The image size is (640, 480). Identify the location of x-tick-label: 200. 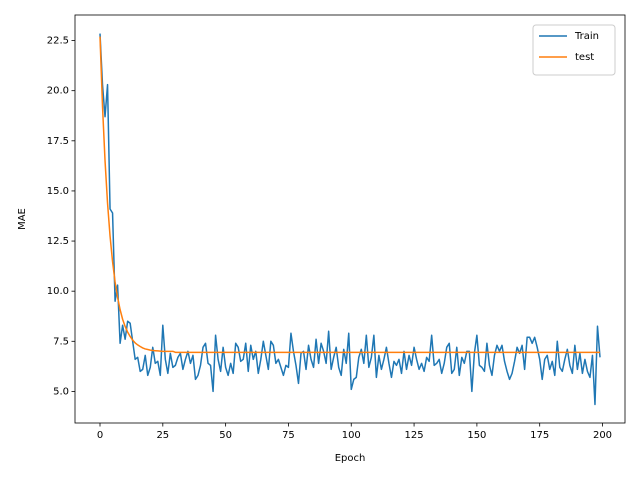
(602, 435).